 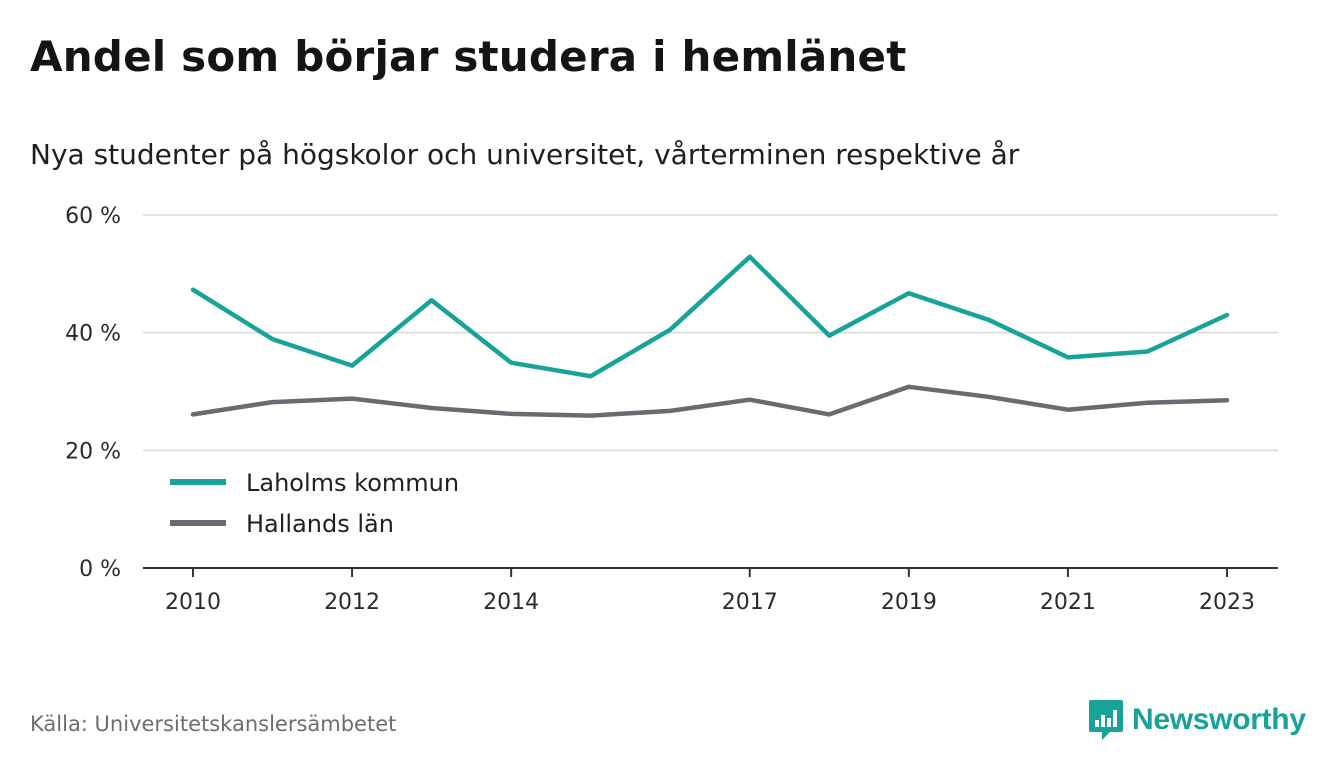 I want to click on x-tick-label: 2014, so click(x=511, y=602).